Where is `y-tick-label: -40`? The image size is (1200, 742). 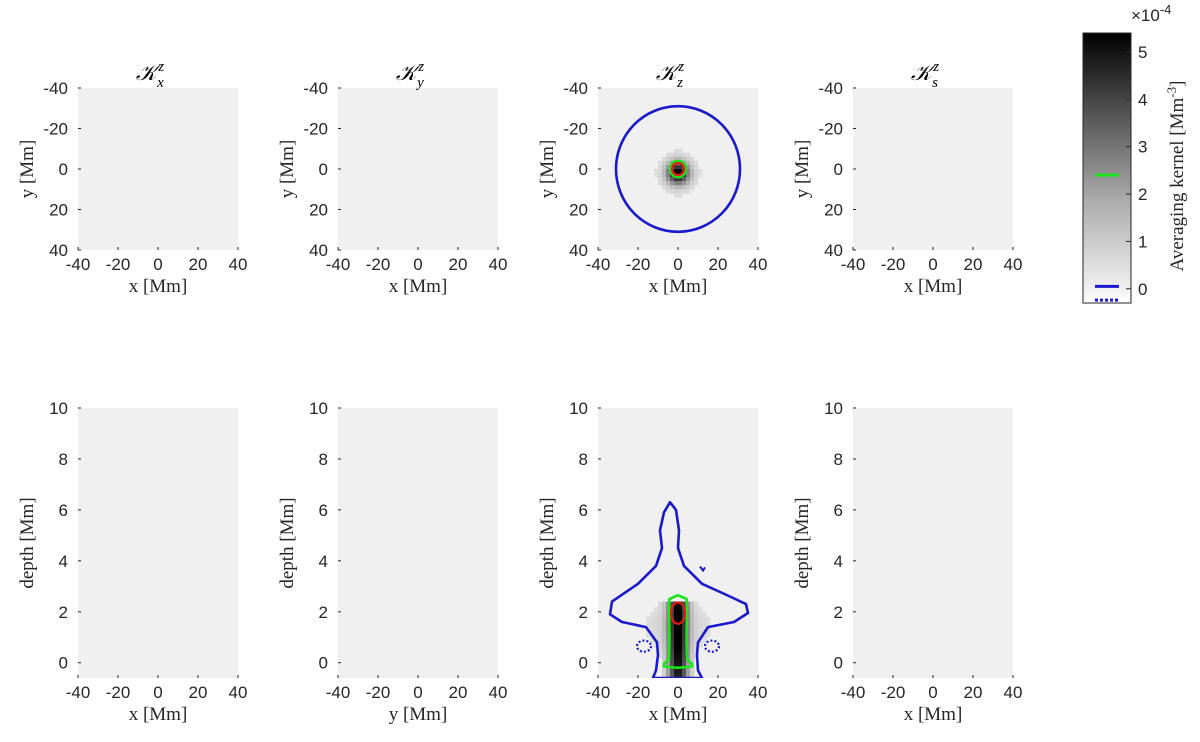 y-tick-label: -40 is located at coordinates (315, 88).